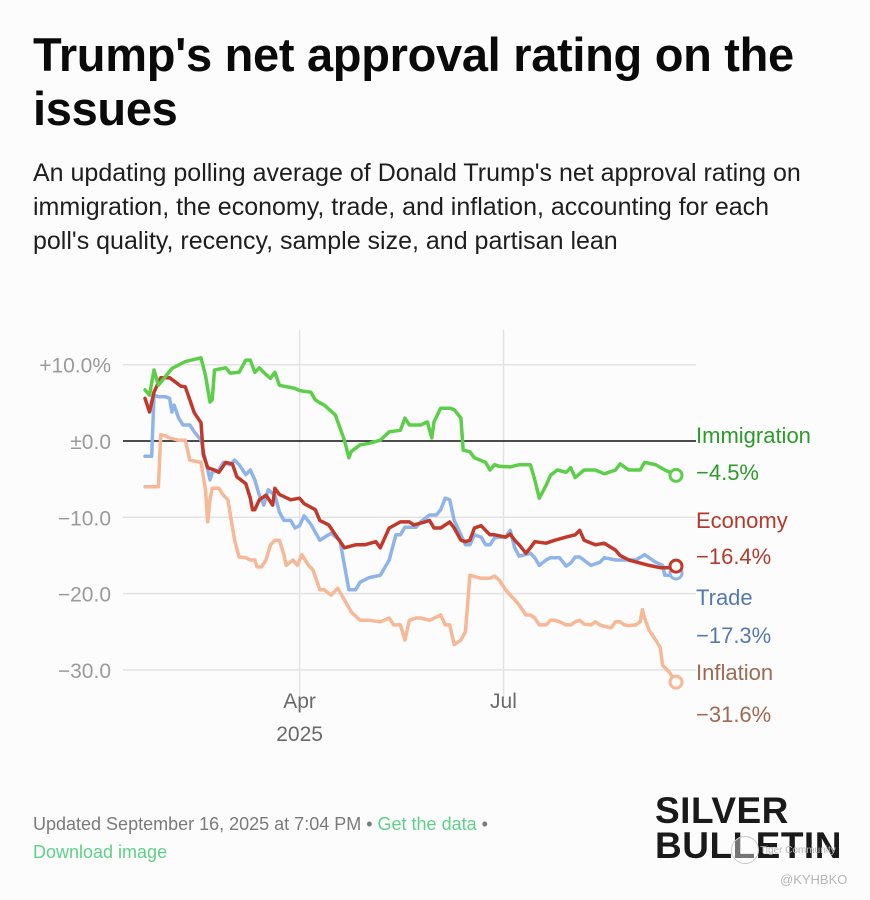 The height and width of the screenshot is (900, 870). What do you see at coordinates (733, 714) in the screenshot?
I see `series-value-inflation: −31.6%` at bounding box center [733, 714].